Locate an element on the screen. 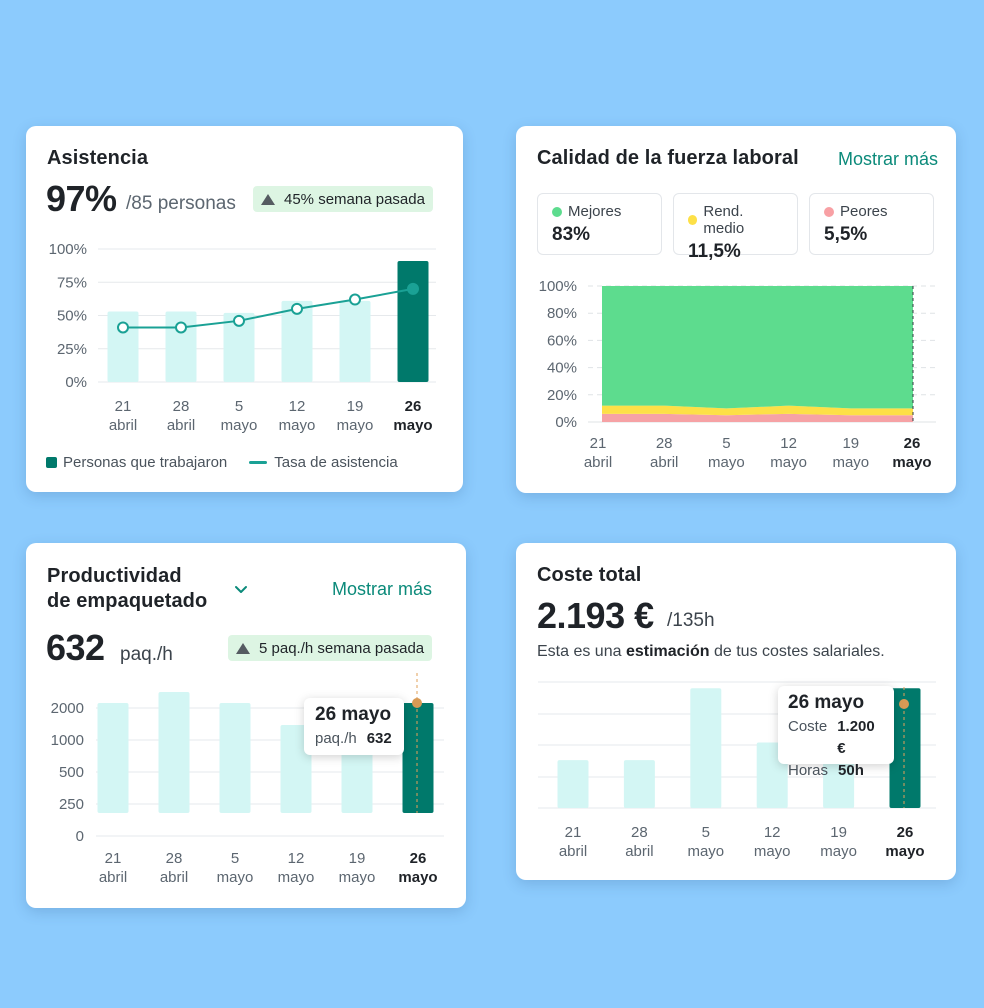 The height and width of the screenshot is (1008, 984). mejores-dot-icon is located at coordinates (557, 211).